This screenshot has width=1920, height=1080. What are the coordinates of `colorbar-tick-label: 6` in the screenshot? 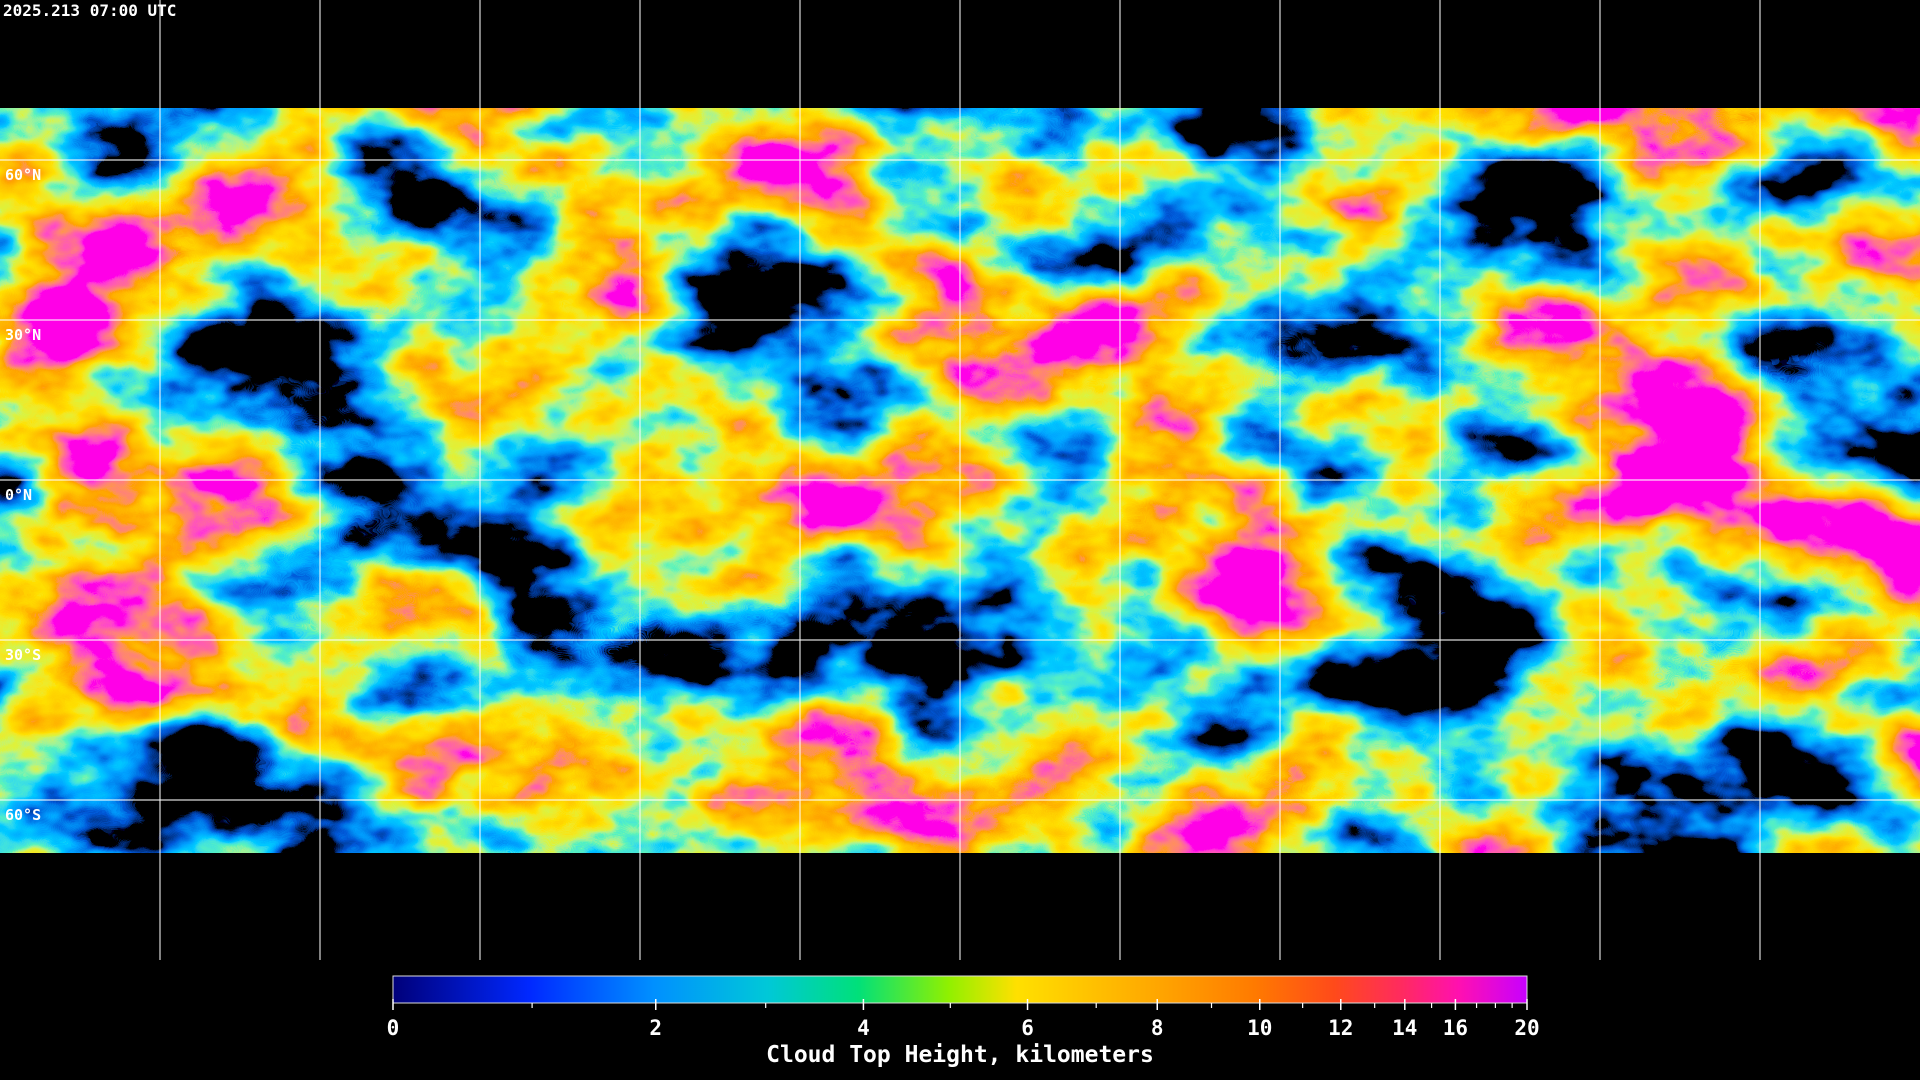 It's located at (1027, 1028).